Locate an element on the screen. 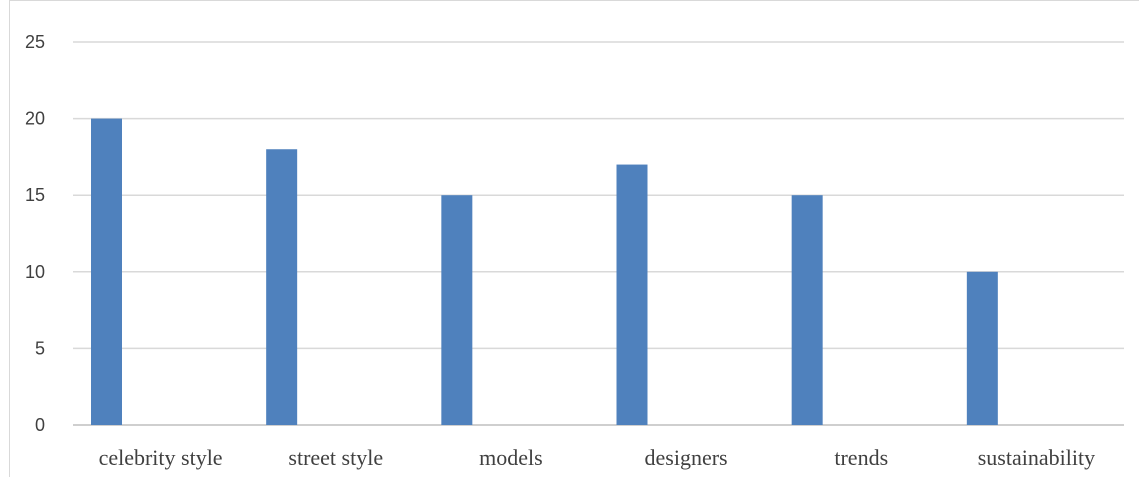 The height and width of the screenshot is (477, 1139). y-tick-label: 25 is located at coordinates (35, 42).